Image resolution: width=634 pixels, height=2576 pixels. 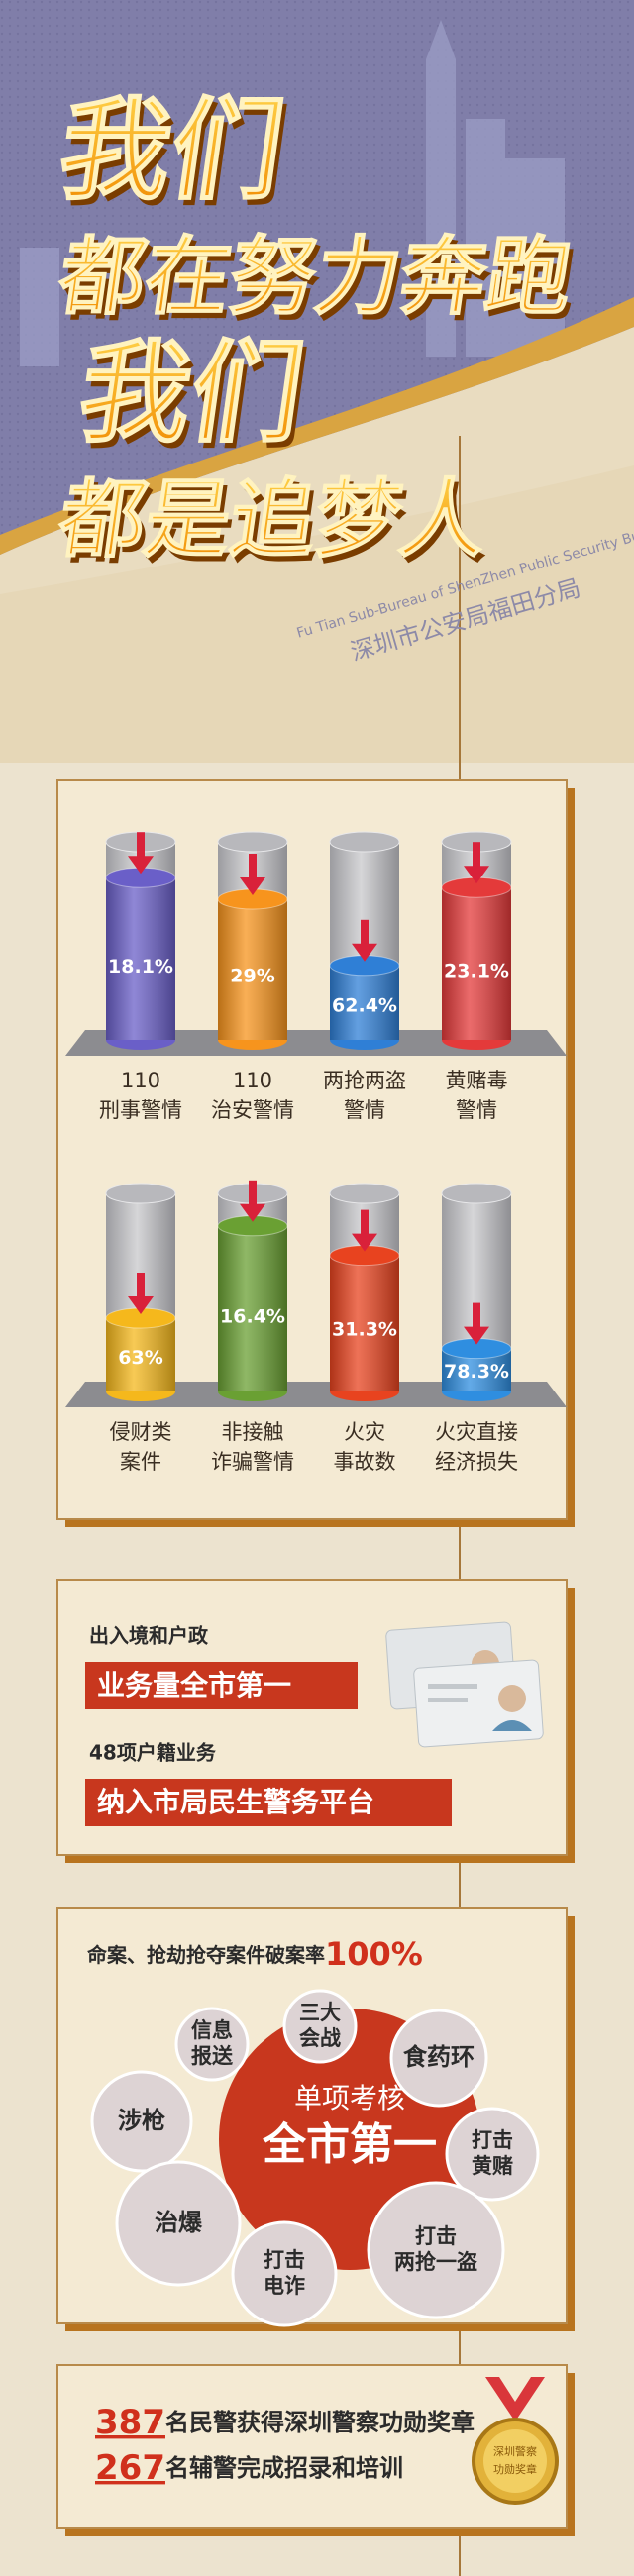 I want to click on bubble-label: 黄赌, so click(x=492, y=2166).